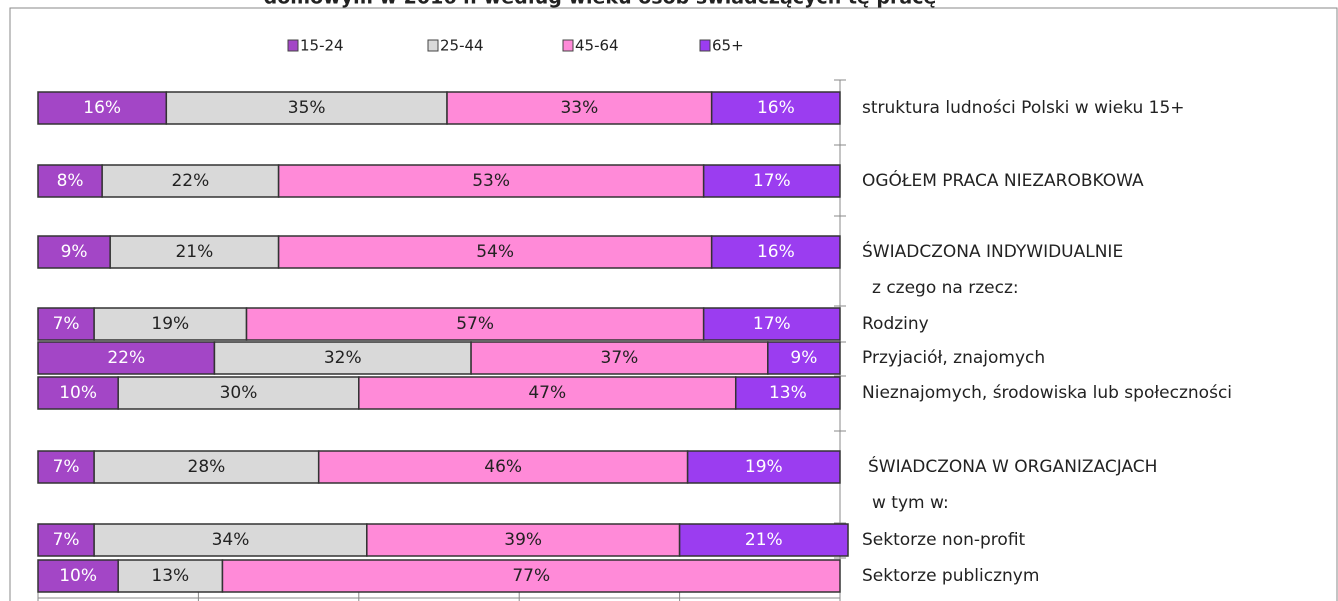  I want to click on value-label: 54%, so click(495, 252).